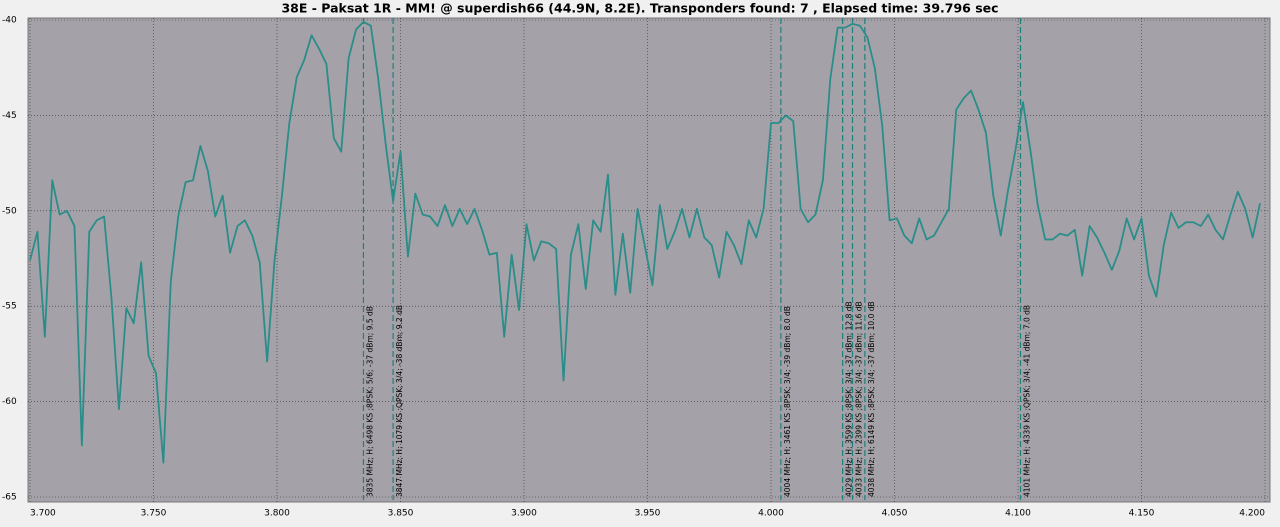  Describe the element at coordinates (9, 498) in the screenshot. I see `y-tick-label: -65` at that location.